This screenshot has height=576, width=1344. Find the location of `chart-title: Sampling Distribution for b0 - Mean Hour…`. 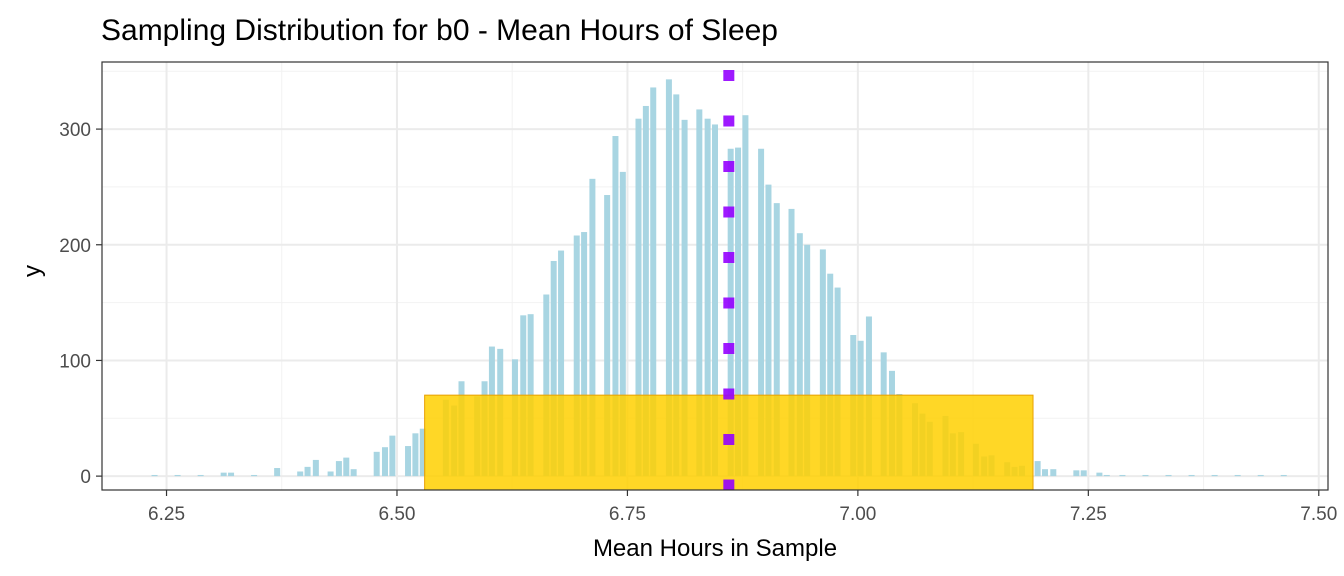

chart-title: Sampling Distribution for b0 - Mean Hour… is located at coordinates (439, 30).